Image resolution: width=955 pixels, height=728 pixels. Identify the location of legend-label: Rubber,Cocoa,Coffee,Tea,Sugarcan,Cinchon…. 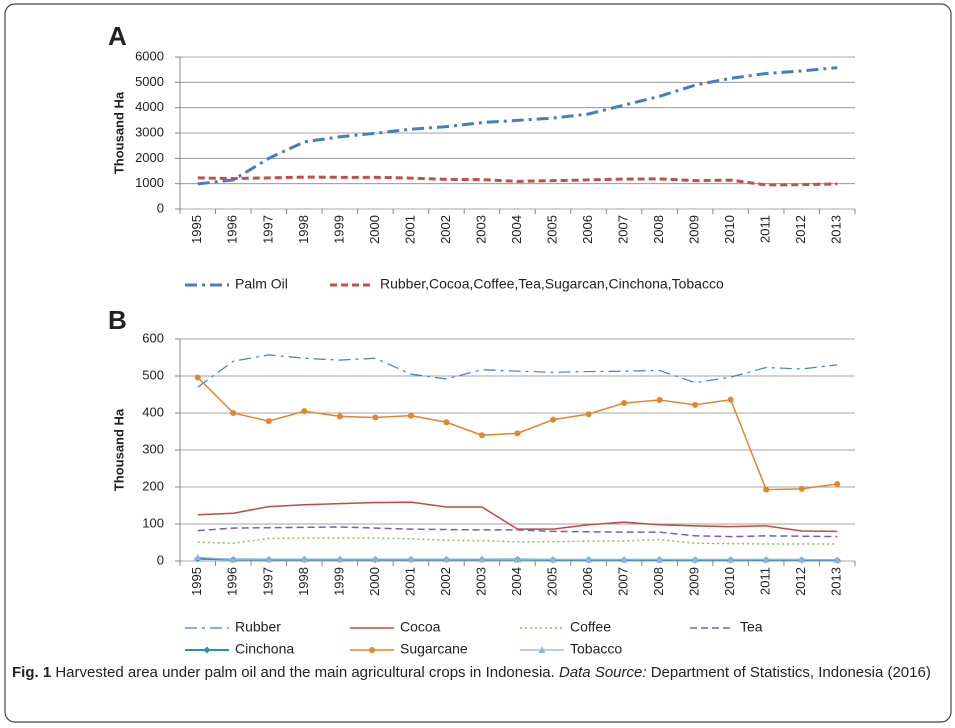
(552, 284).